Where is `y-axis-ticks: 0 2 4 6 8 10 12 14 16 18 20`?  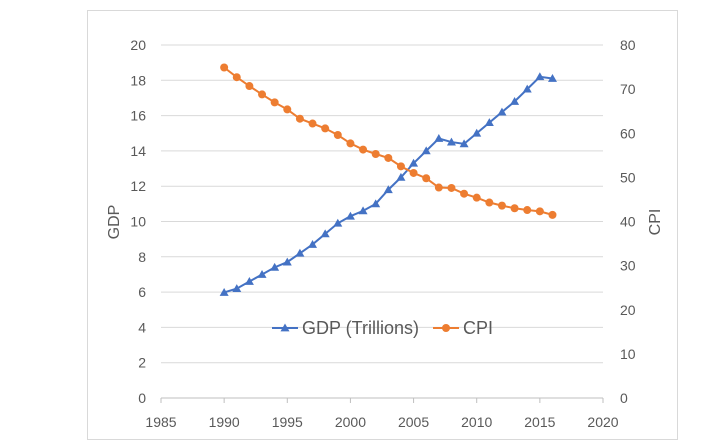 y-axis-ticks: 0 2 4 6 8 10 12 14 16 18 20 is located at coordinates (138, 221).